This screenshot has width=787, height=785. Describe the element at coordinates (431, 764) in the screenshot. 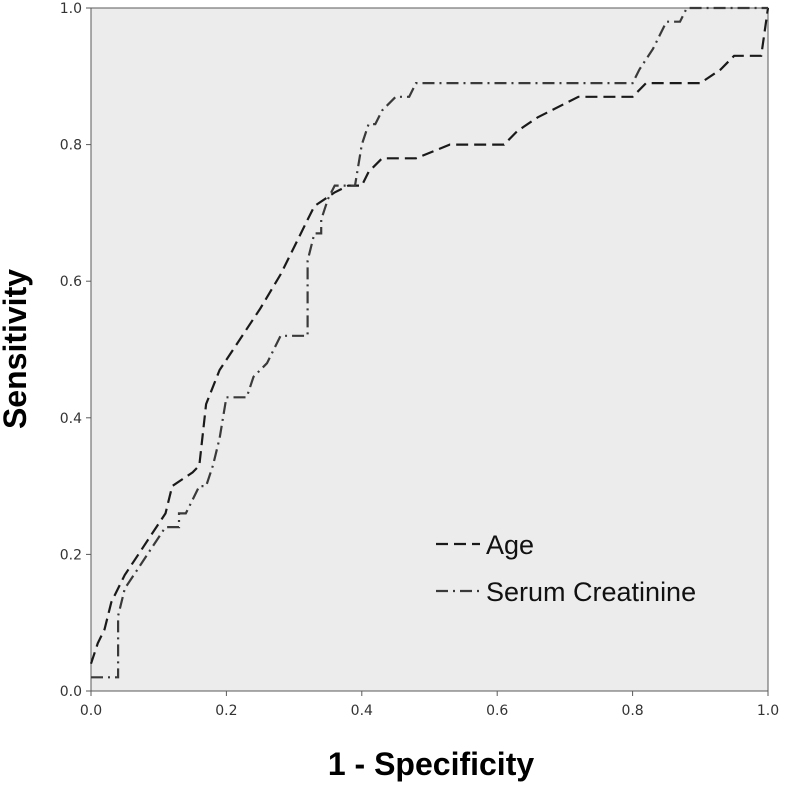

I see `x-axis-title: 1 - Specificity` at that location.